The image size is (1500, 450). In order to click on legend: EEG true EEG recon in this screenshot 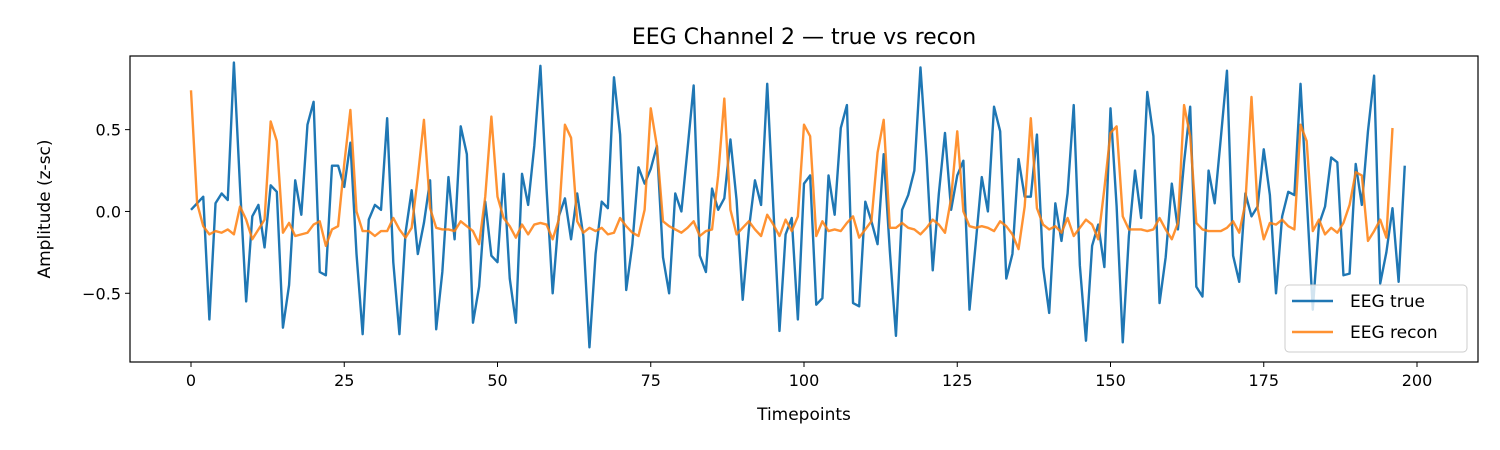, I will do `click(1376, 318)`.